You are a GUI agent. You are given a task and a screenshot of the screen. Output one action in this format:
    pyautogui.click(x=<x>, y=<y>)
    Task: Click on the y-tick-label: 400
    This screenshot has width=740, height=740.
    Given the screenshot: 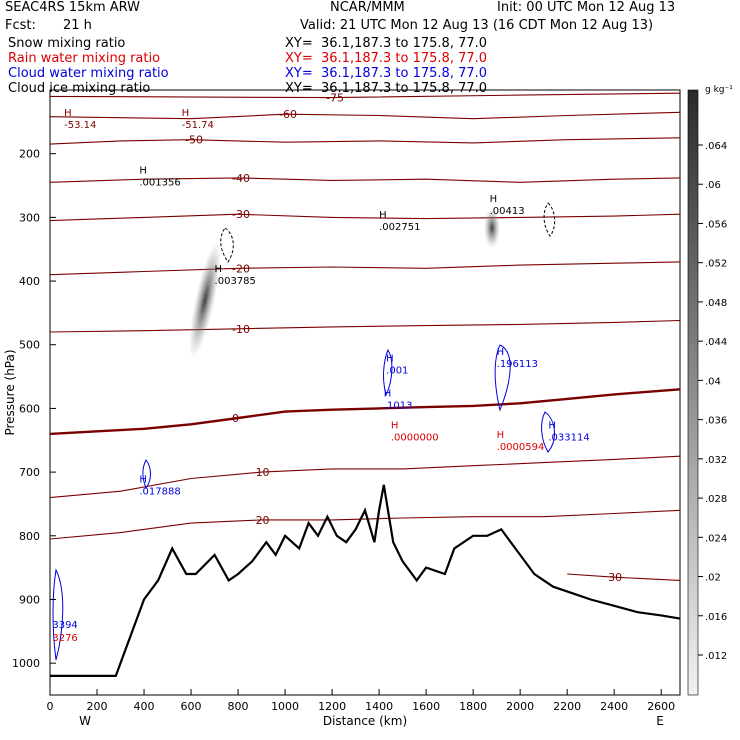 What is the action you would take?
    pyautogui.click(x=29, y=281)
    